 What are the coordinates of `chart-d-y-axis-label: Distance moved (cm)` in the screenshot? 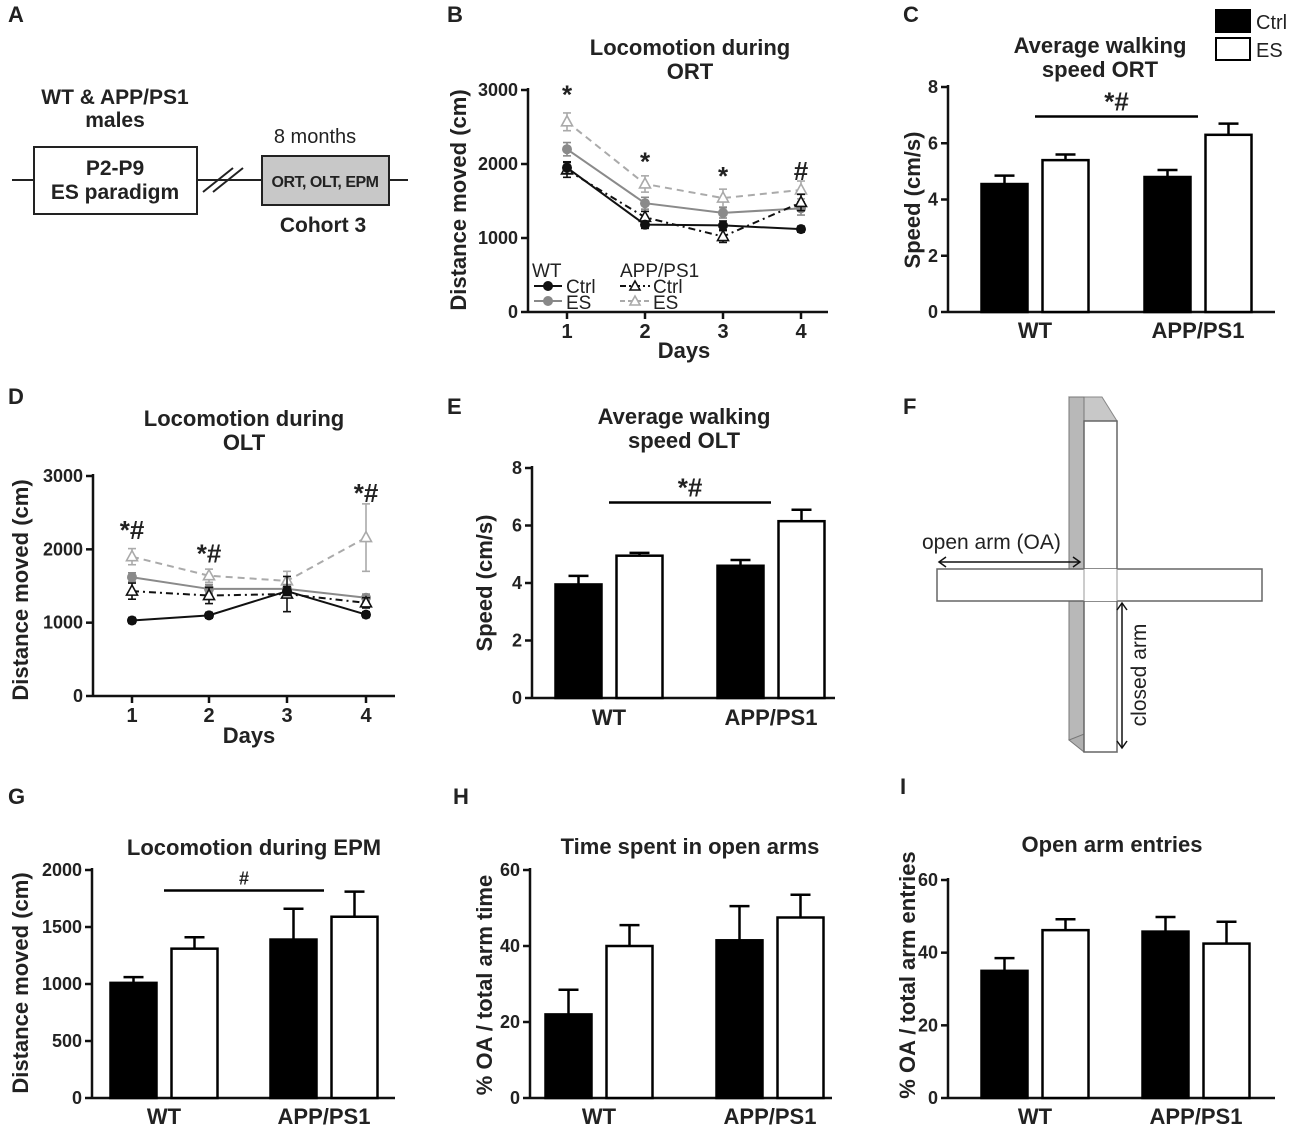 It's located at (20, 589).